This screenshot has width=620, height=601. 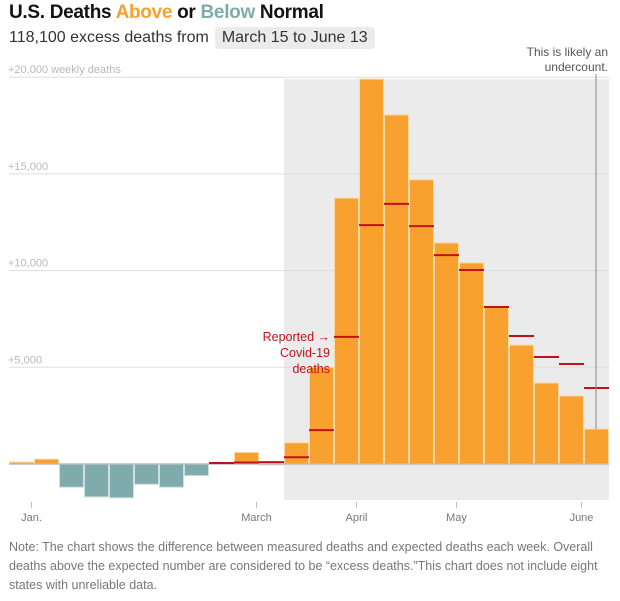 I want to click on x-tick-label: April, so click(x=356, y=518).